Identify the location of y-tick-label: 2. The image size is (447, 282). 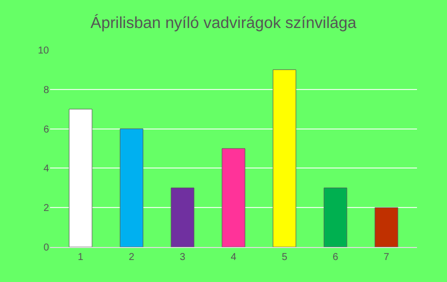
(46, 208).